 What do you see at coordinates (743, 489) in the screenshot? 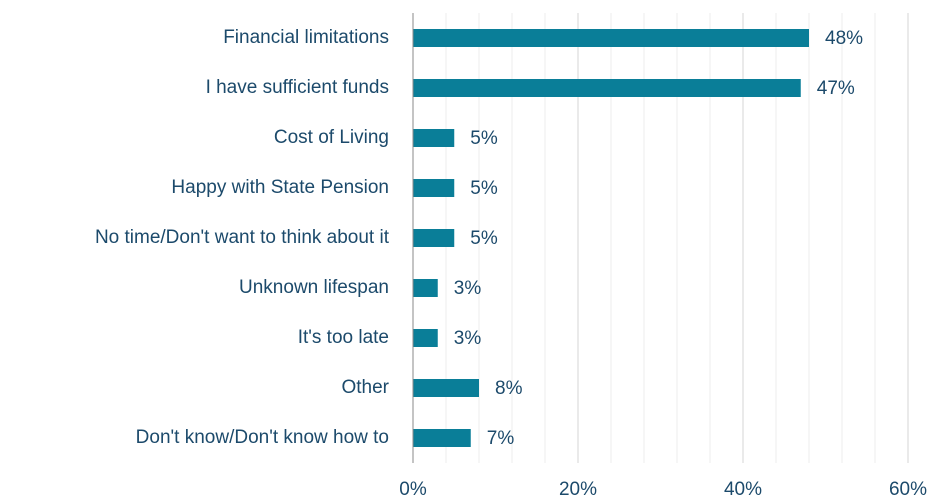
I see `x-tick-label: 40%` at bounding box center [743, 489].